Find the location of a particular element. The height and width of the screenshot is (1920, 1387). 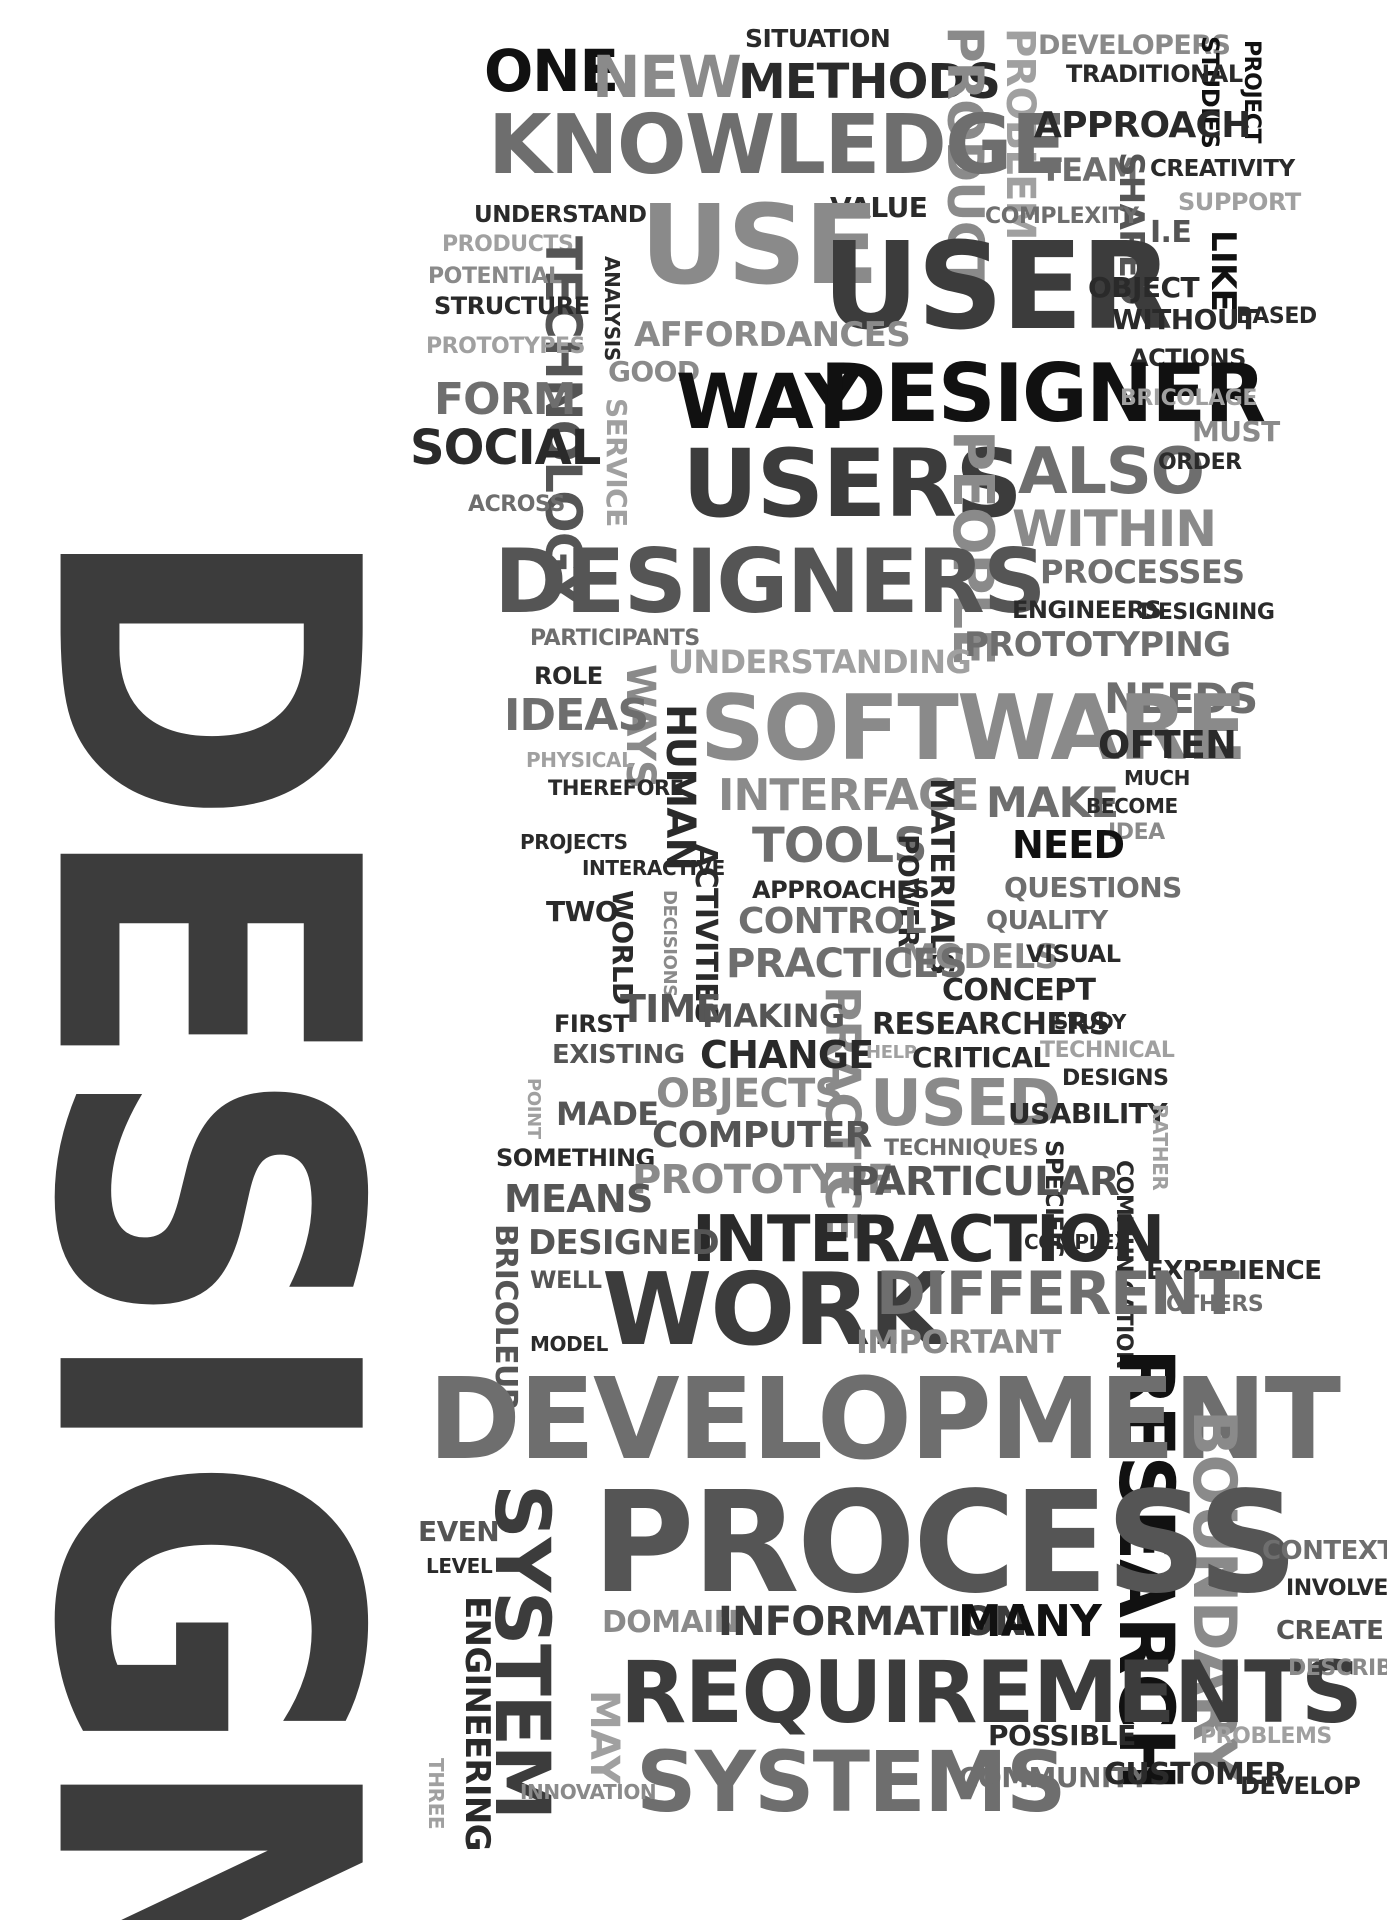

word-prototyping: PROTOTYPING is located at coordinates (1097, 645).